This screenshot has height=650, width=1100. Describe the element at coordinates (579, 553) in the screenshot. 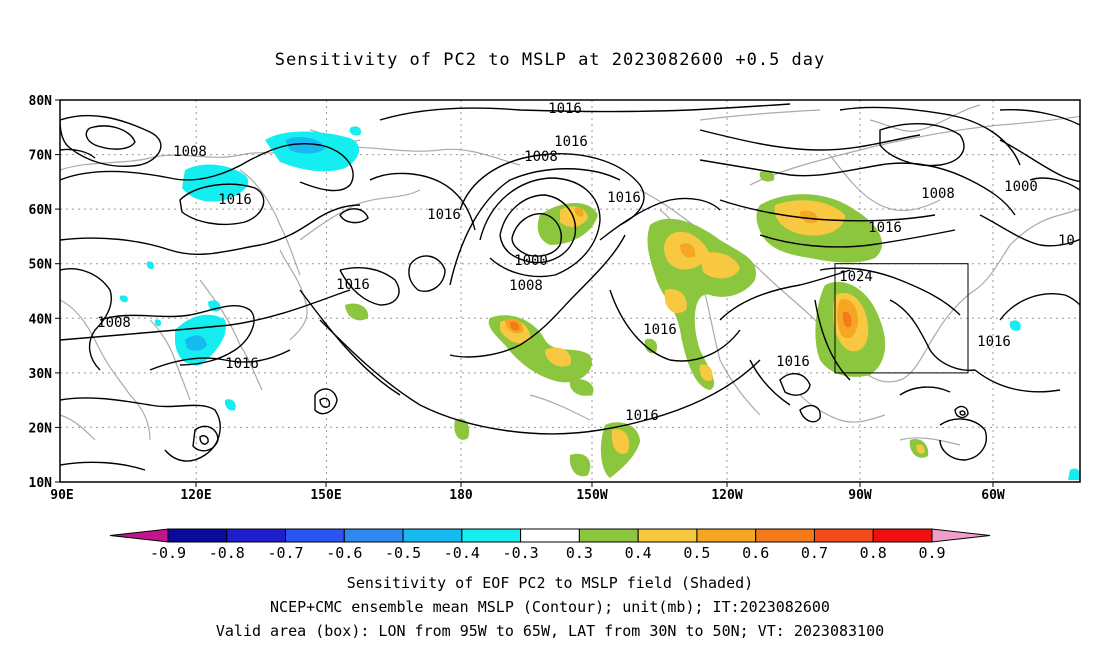

I see `colorbar-tick-label: 0.3` at that location.